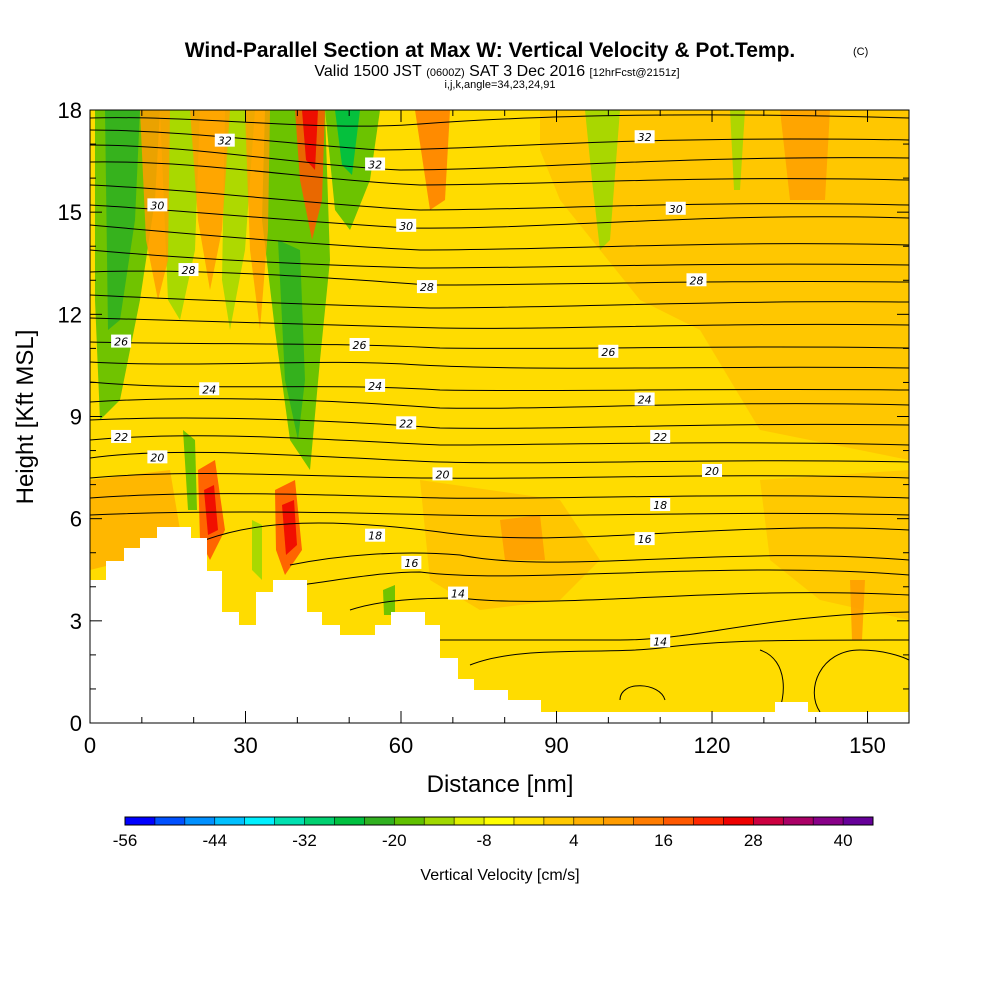  What do you see at coordinates (76, 723) in the screenshot?
I see `y-tick-label: 0` at bounding box center [76, 723].